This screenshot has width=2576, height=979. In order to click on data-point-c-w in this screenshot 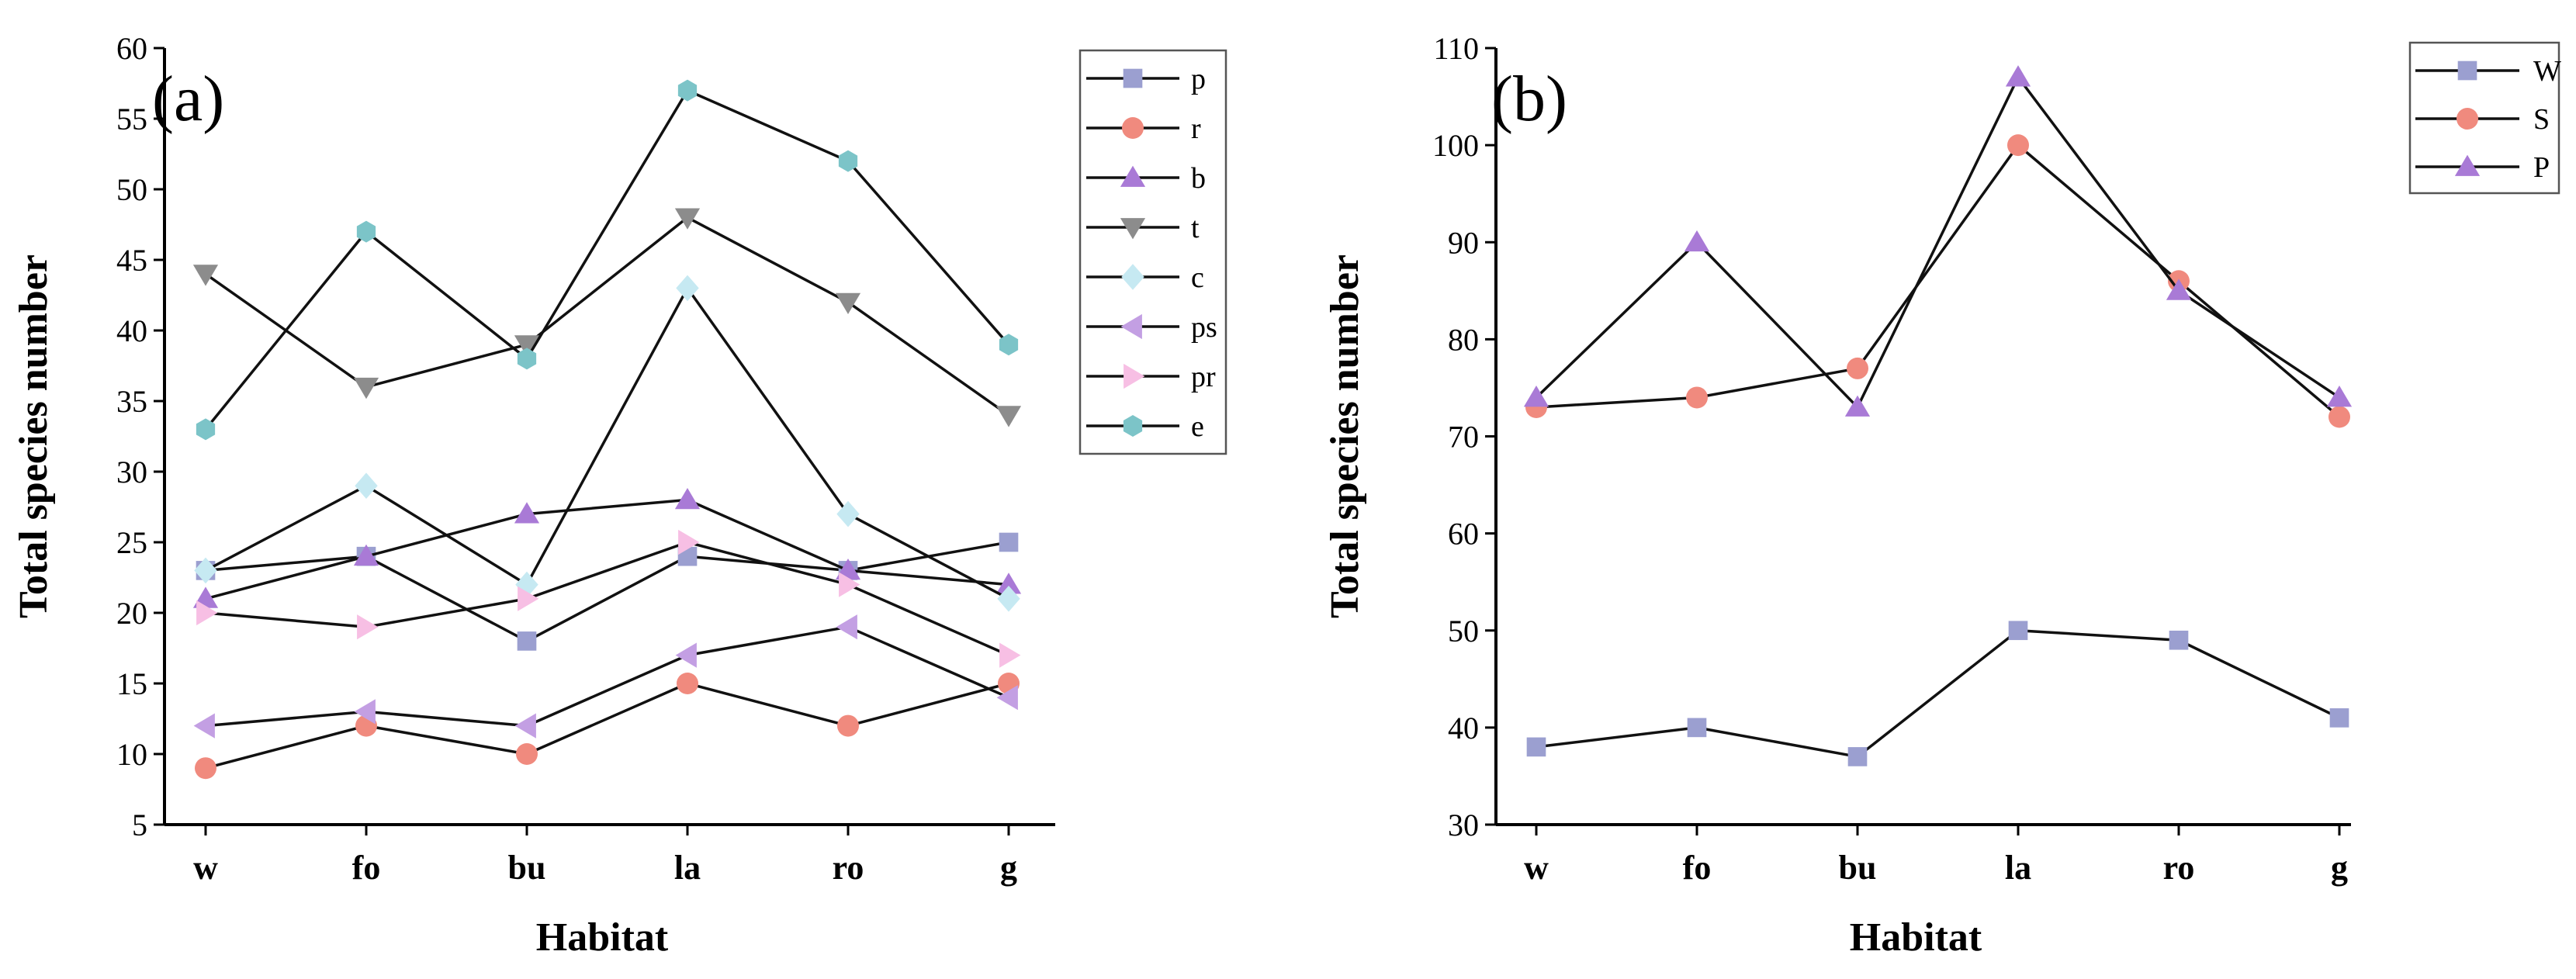, I will do `click(205, 570)`.